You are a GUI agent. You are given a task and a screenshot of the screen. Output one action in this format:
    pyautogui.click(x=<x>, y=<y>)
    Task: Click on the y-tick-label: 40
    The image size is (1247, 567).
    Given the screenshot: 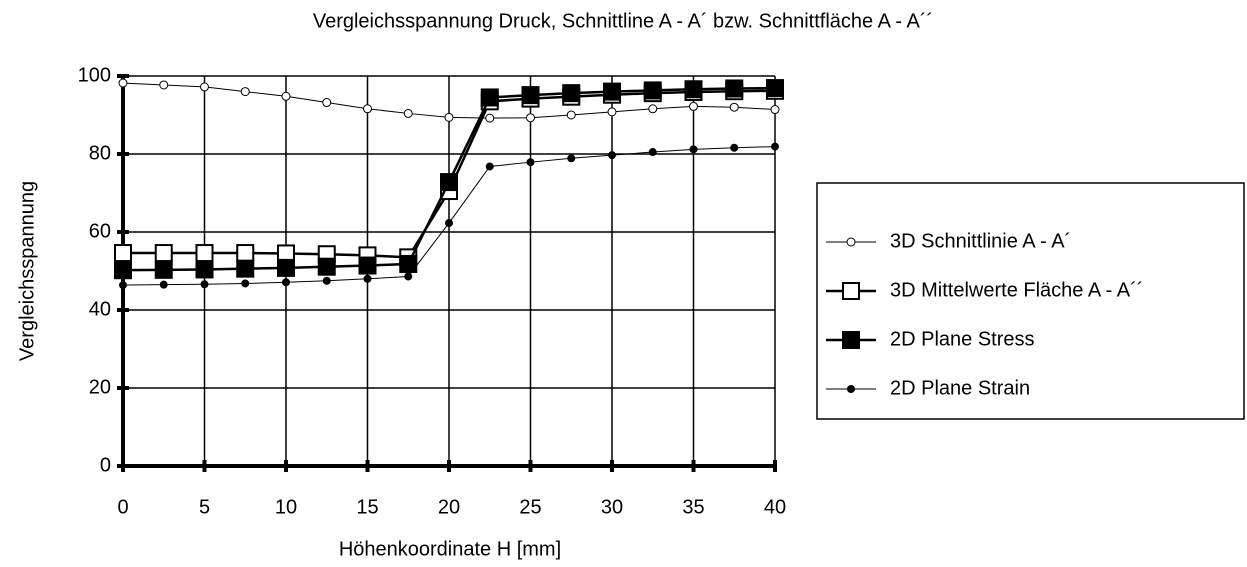 What is the action you would take?
    pyautogui.click(x=100, y=309)
    